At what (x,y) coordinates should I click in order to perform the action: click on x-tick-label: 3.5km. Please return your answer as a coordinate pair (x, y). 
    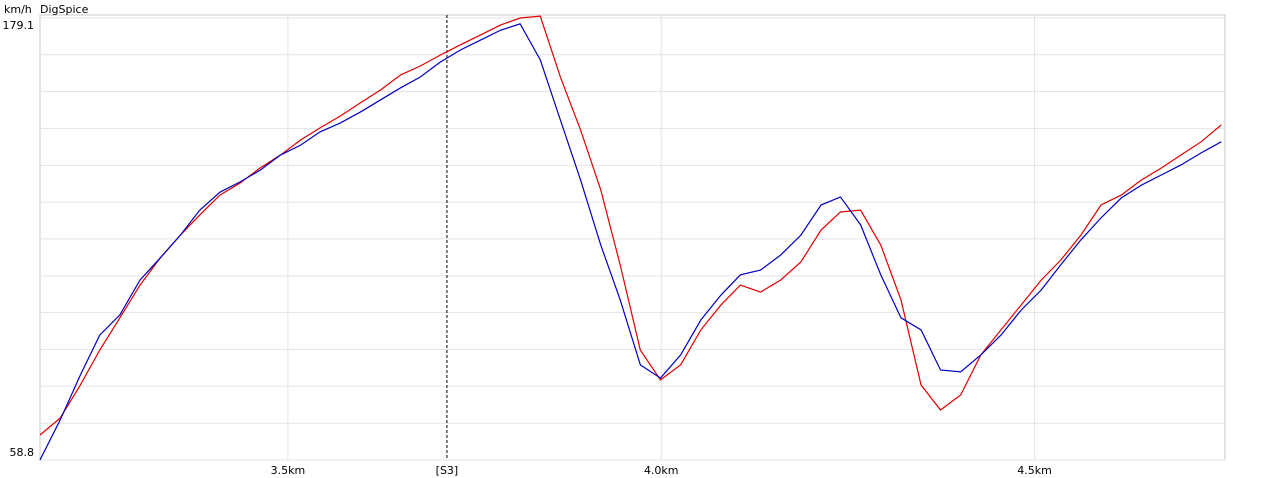
    Looking at the image, I should click on (288, 470).